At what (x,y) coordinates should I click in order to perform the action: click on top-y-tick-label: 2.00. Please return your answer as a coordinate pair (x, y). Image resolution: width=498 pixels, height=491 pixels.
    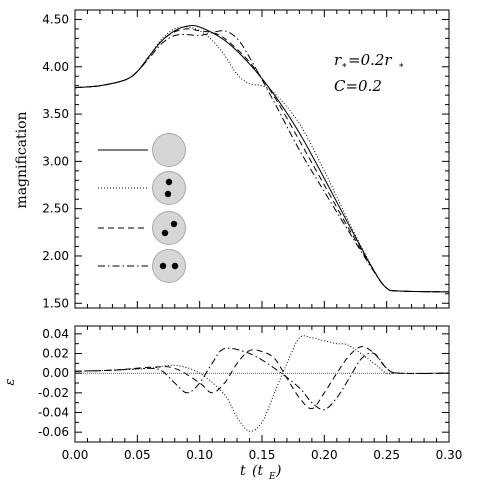
    Looking at the image, I should click on (55, 256).